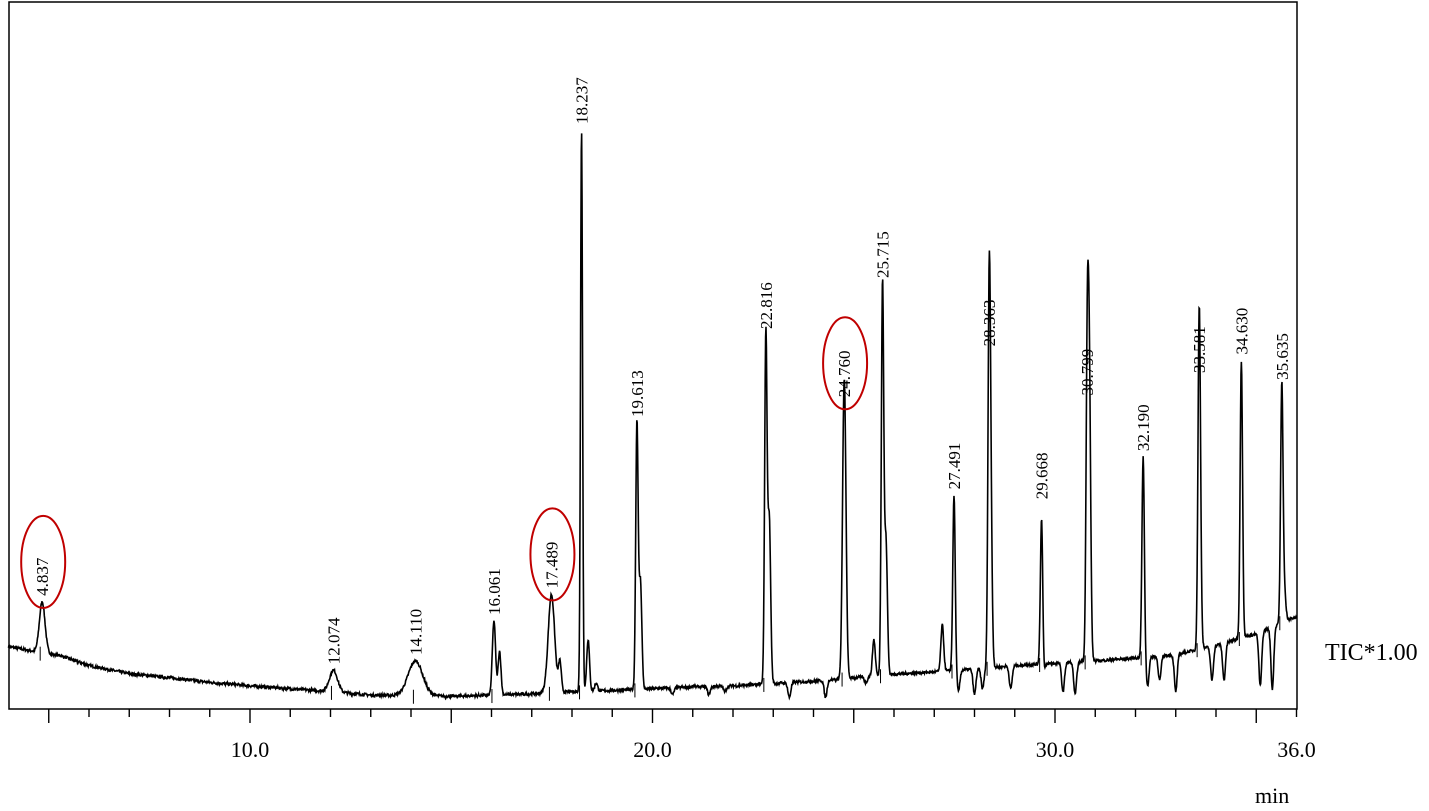 This screenshot has width=1429, height=811. I want to click on peak-label: 19.613, so click(637, 393).